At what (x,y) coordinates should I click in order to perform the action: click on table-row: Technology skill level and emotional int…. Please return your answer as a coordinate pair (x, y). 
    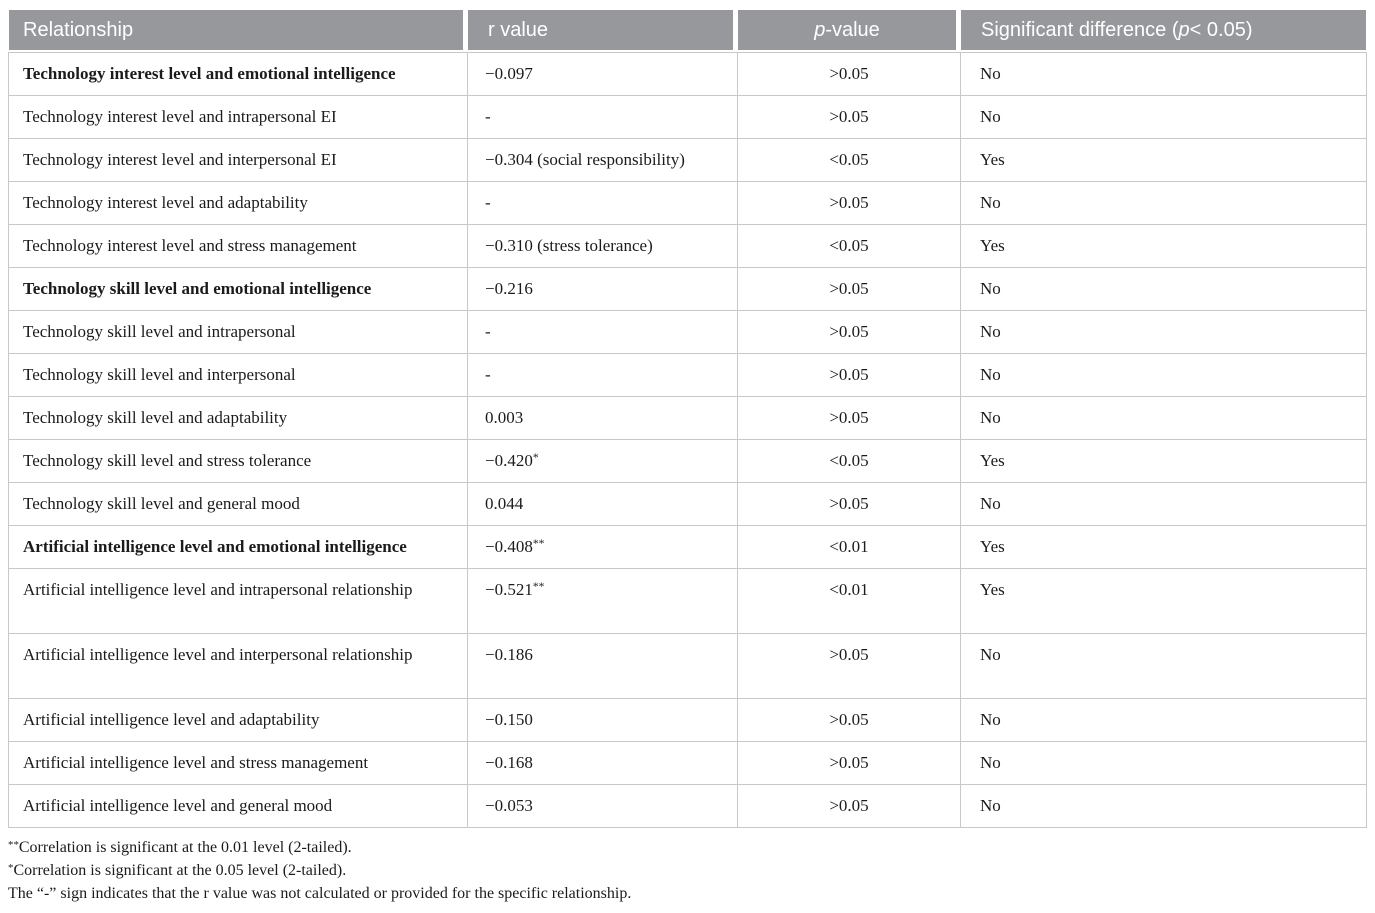
    Looking at the image, I should click on (687, 289).